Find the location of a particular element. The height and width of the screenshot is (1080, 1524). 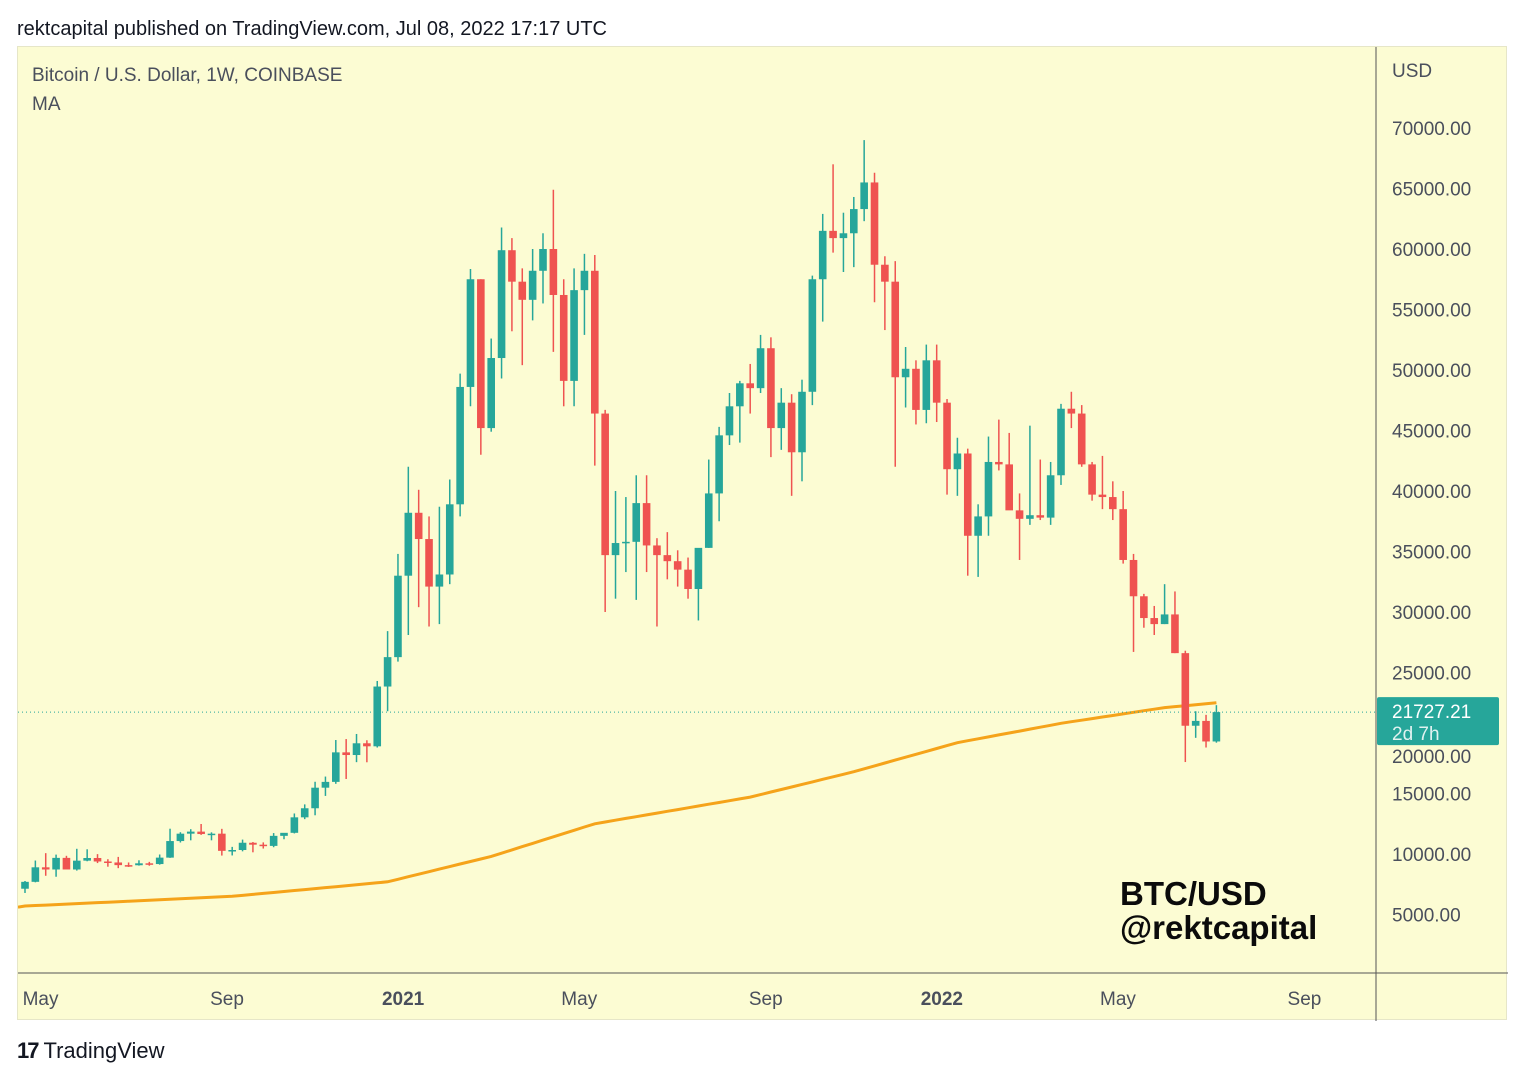

y-tick-label: 60000.00 is located at coordinates (1431, 250).